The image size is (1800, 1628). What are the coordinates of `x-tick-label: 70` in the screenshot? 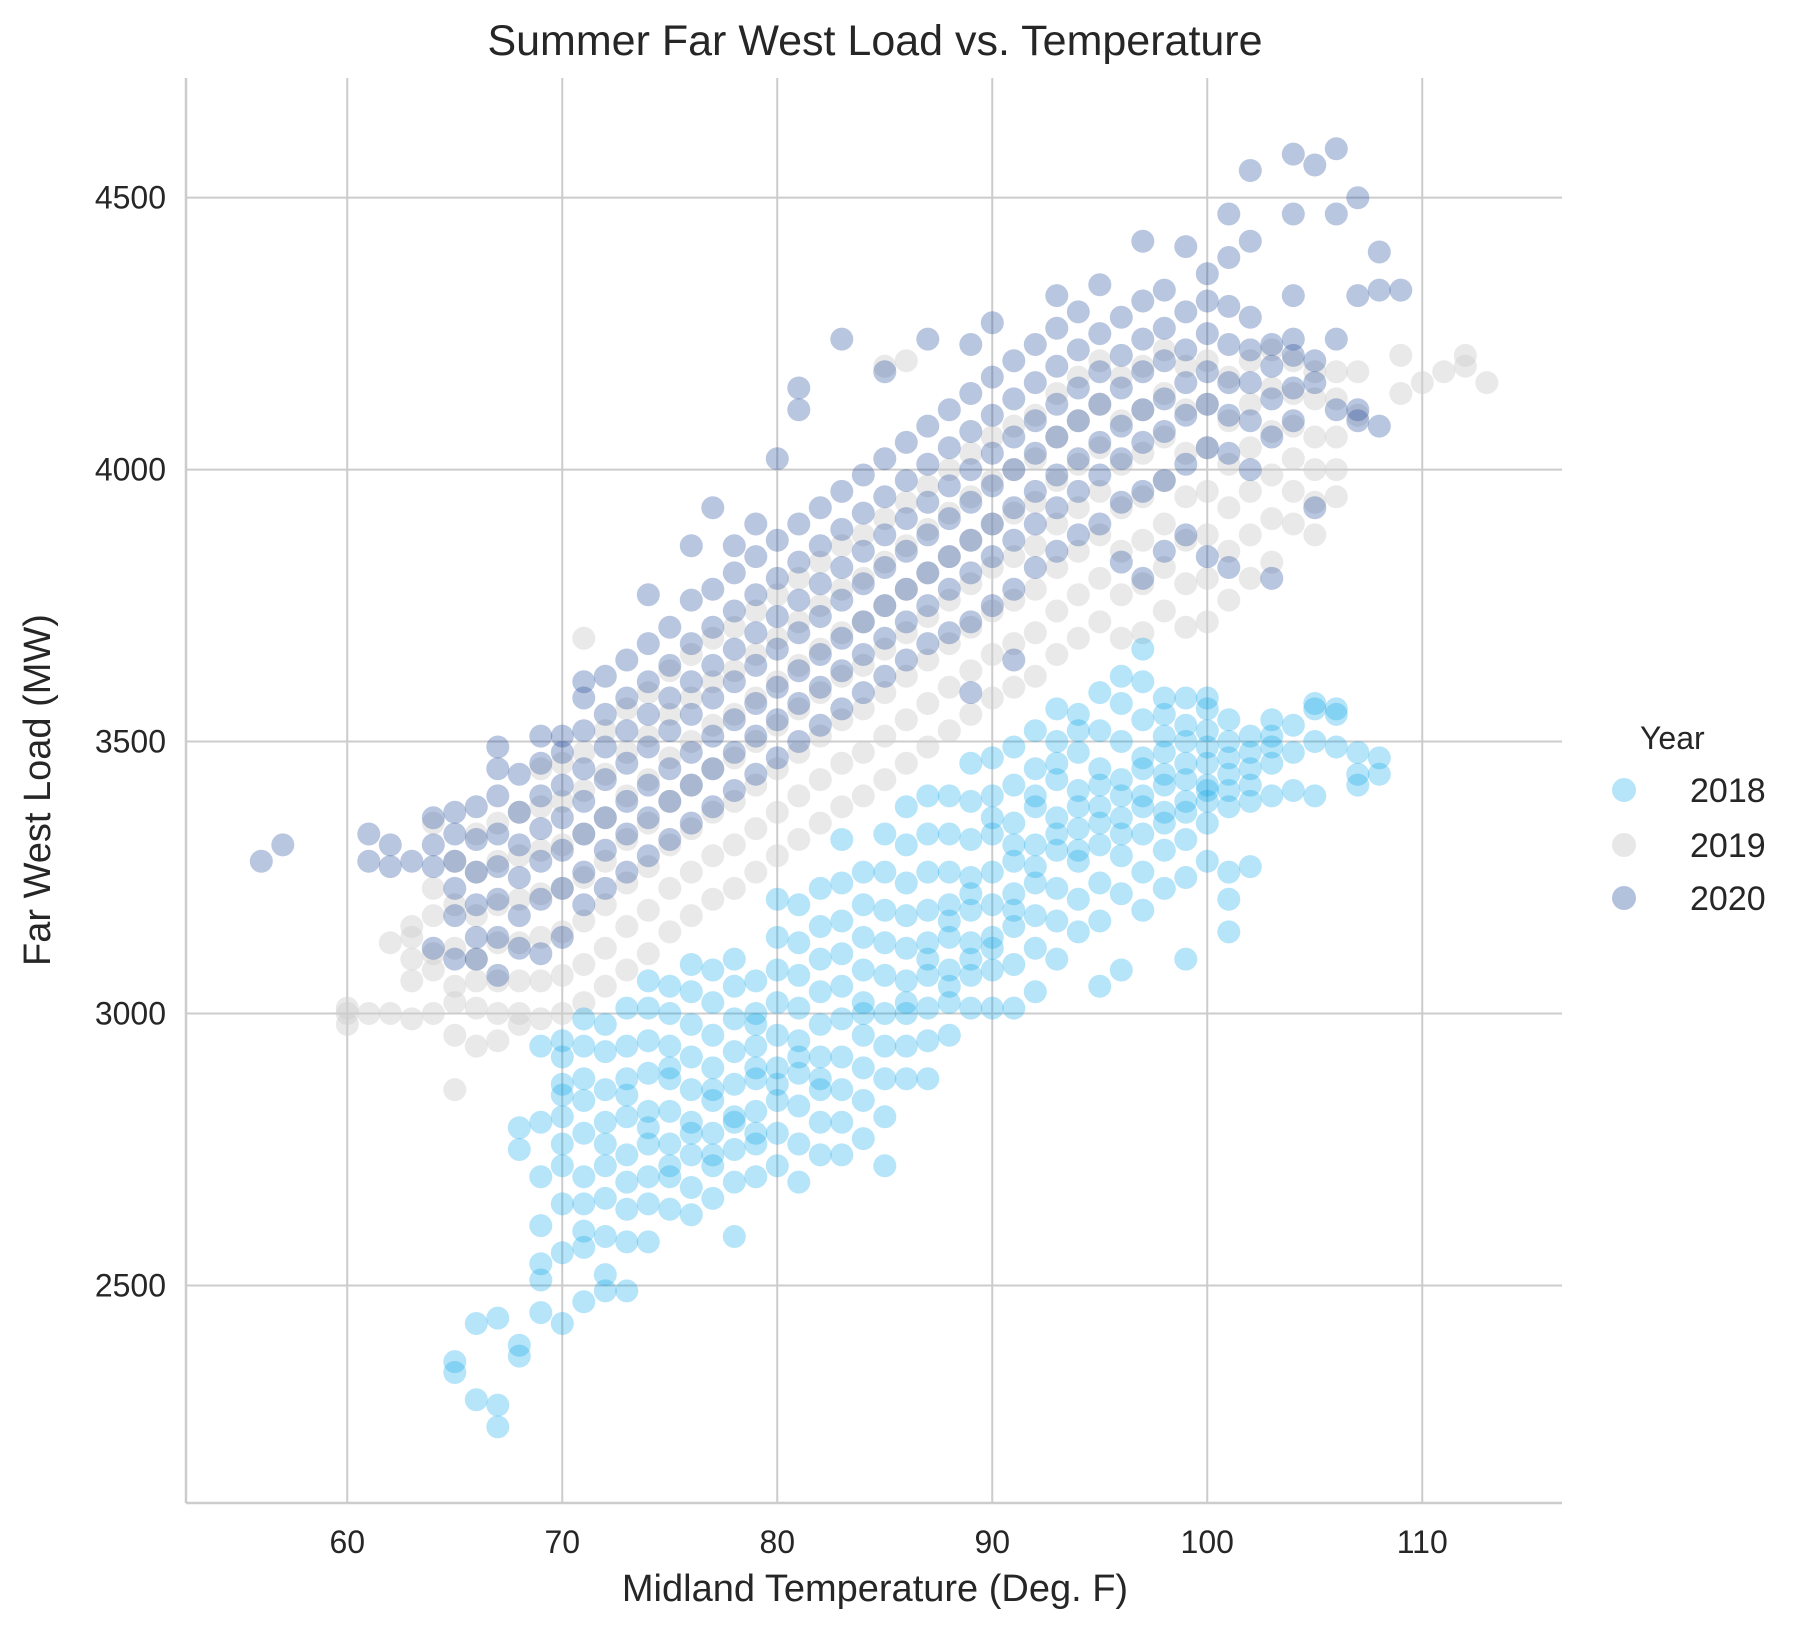 It's located at (562, 1542).